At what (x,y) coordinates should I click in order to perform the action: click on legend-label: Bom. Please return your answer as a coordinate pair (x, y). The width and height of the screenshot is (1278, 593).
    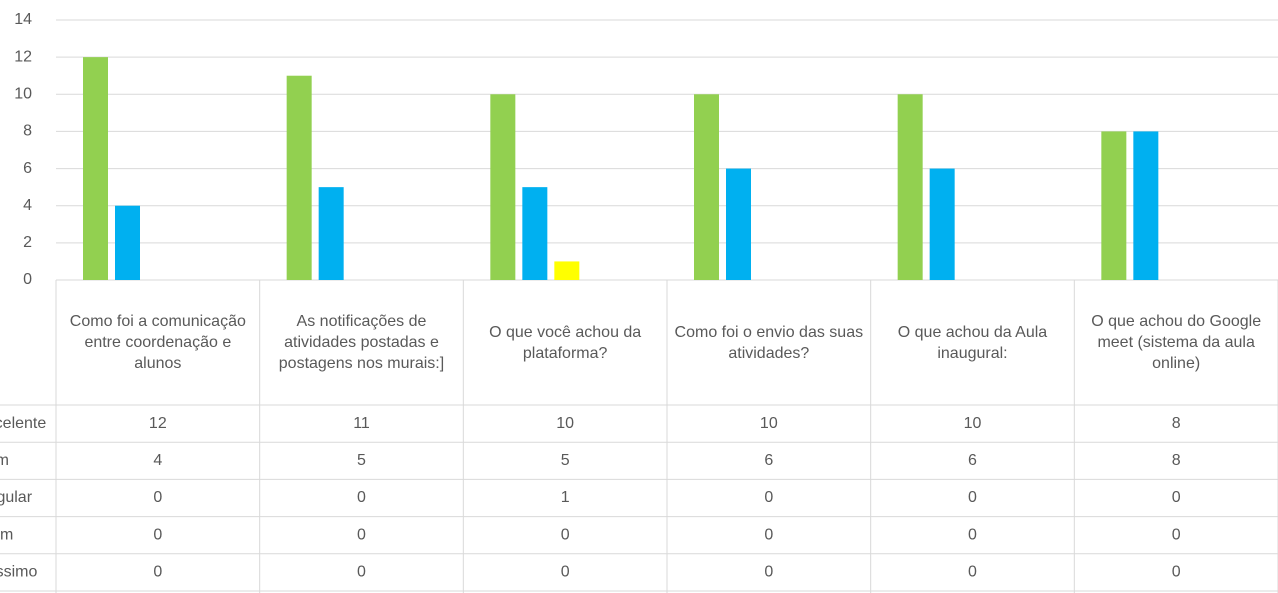
    Looking at the image, I should click on (4, 460).